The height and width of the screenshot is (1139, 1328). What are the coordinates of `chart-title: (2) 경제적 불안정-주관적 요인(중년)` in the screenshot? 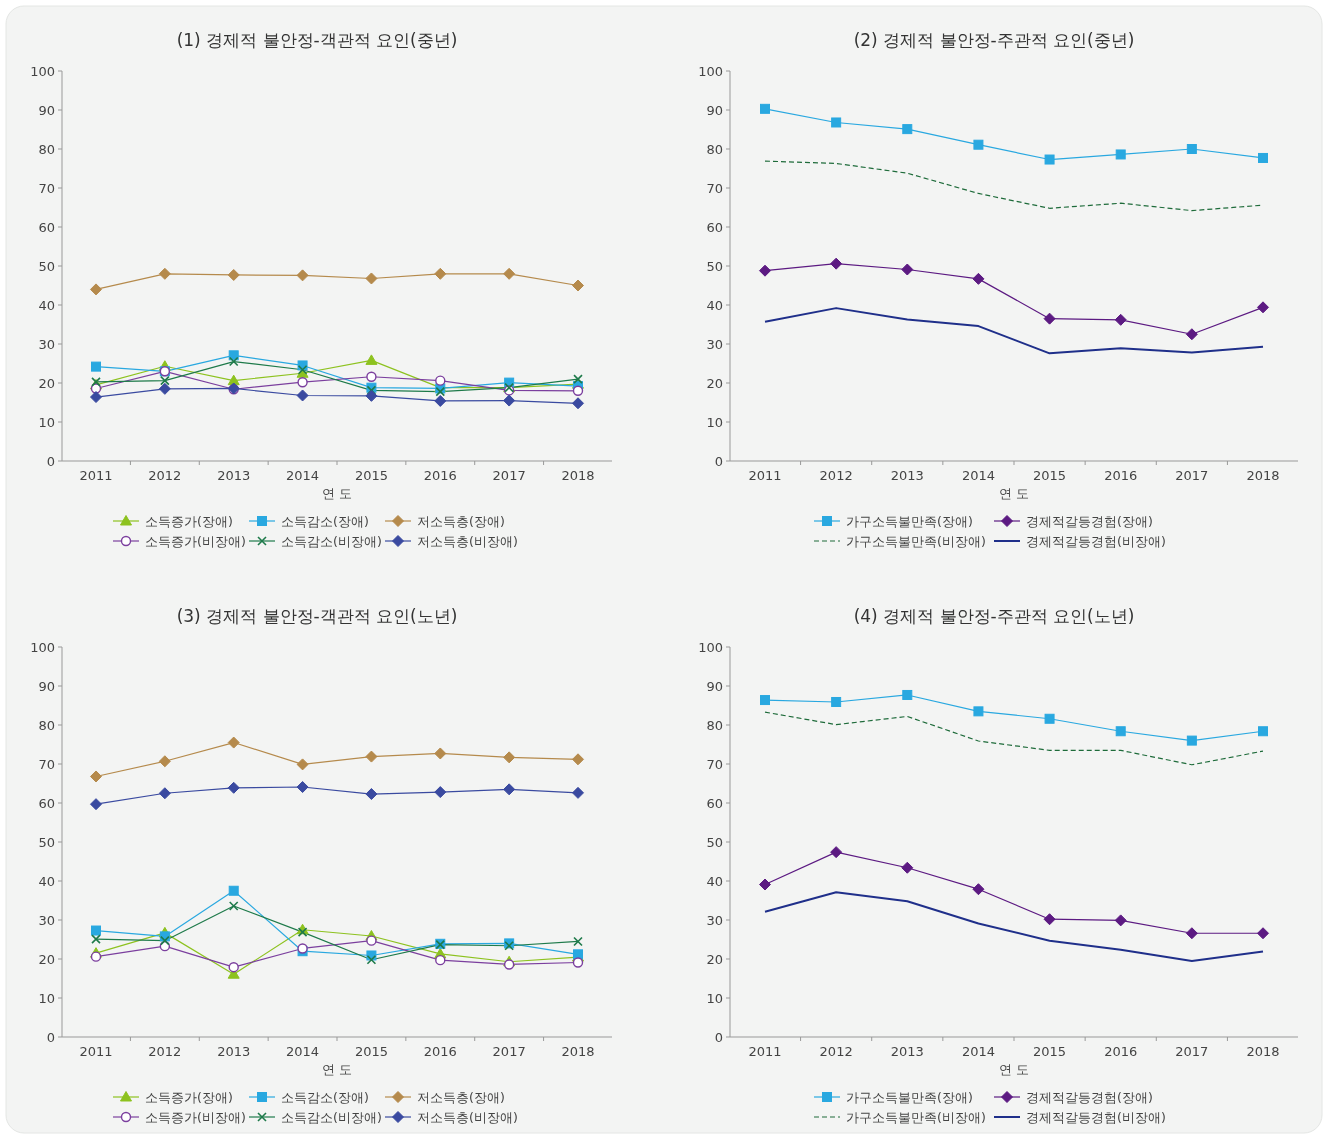 It's located at (994, 40).